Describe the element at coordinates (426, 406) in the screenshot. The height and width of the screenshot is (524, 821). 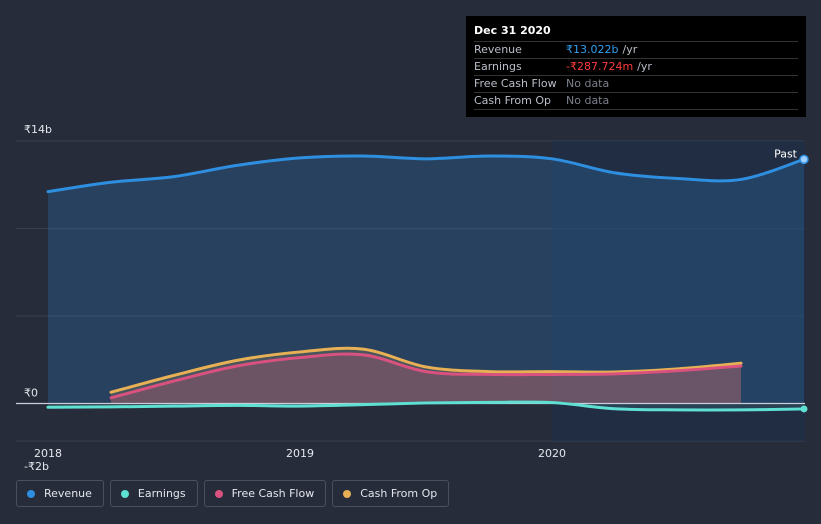
I see `line-earnings` at that location.